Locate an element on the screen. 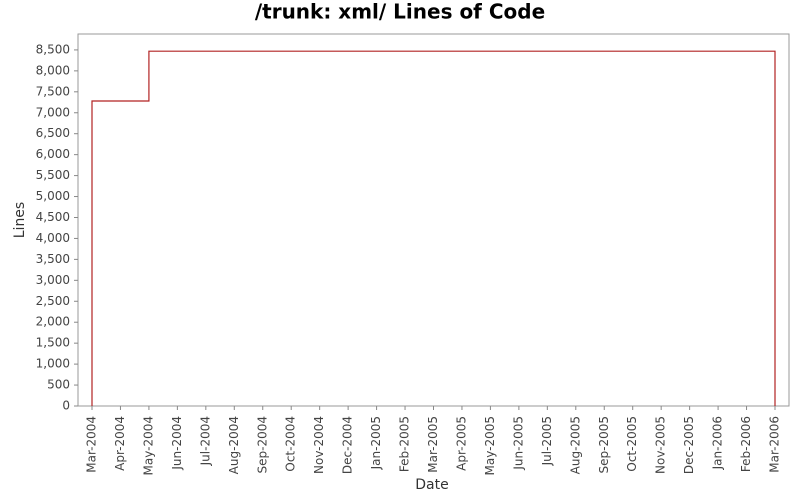 The image size is (800, 500). y-tick-label: 0 is located at coordinates (66, 406).